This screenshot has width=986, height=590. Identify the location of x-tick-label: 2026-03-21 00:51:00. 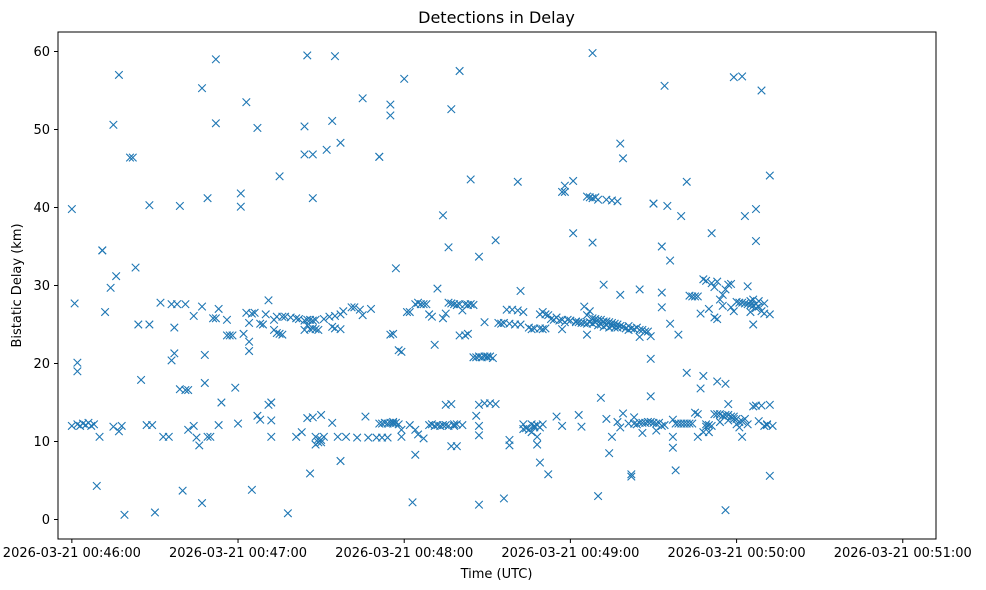
(903, 553).